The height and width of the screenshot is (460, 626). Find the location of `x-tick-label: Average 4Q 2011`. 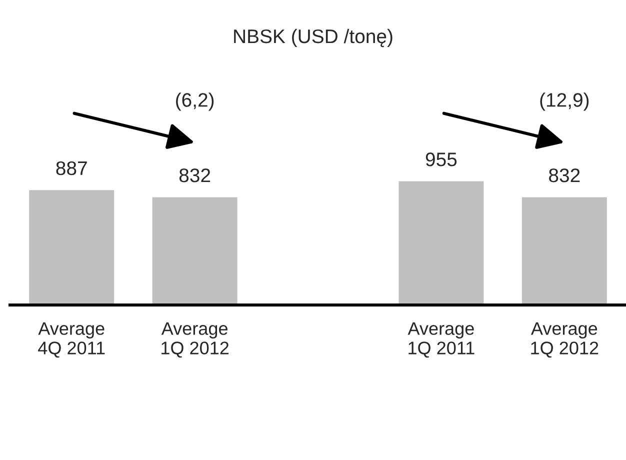

x-tick-label: Average 4Q 2011 is located at coordinates (71, 340).